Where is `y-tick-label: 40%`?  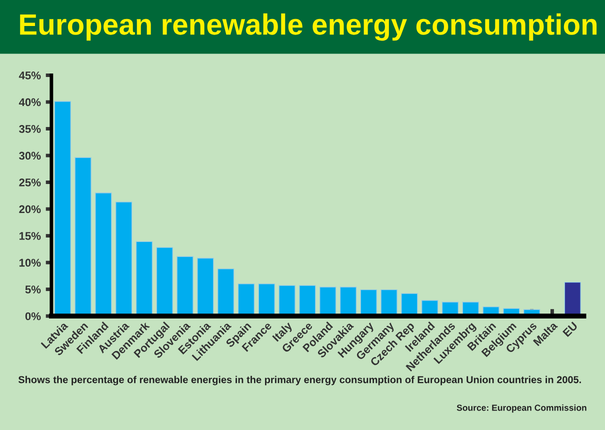 y-tick-label: 40% is located at coordinates (29, 102).